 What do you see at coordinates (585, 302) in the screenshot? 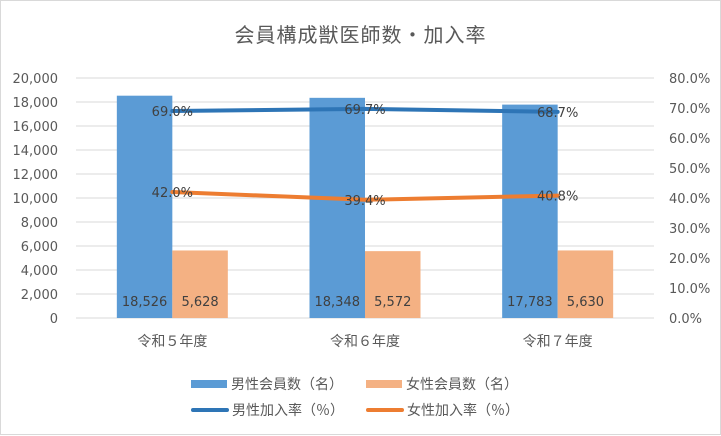
I see `data-label-female-members: 5,630` at bounding box center [585, 302].